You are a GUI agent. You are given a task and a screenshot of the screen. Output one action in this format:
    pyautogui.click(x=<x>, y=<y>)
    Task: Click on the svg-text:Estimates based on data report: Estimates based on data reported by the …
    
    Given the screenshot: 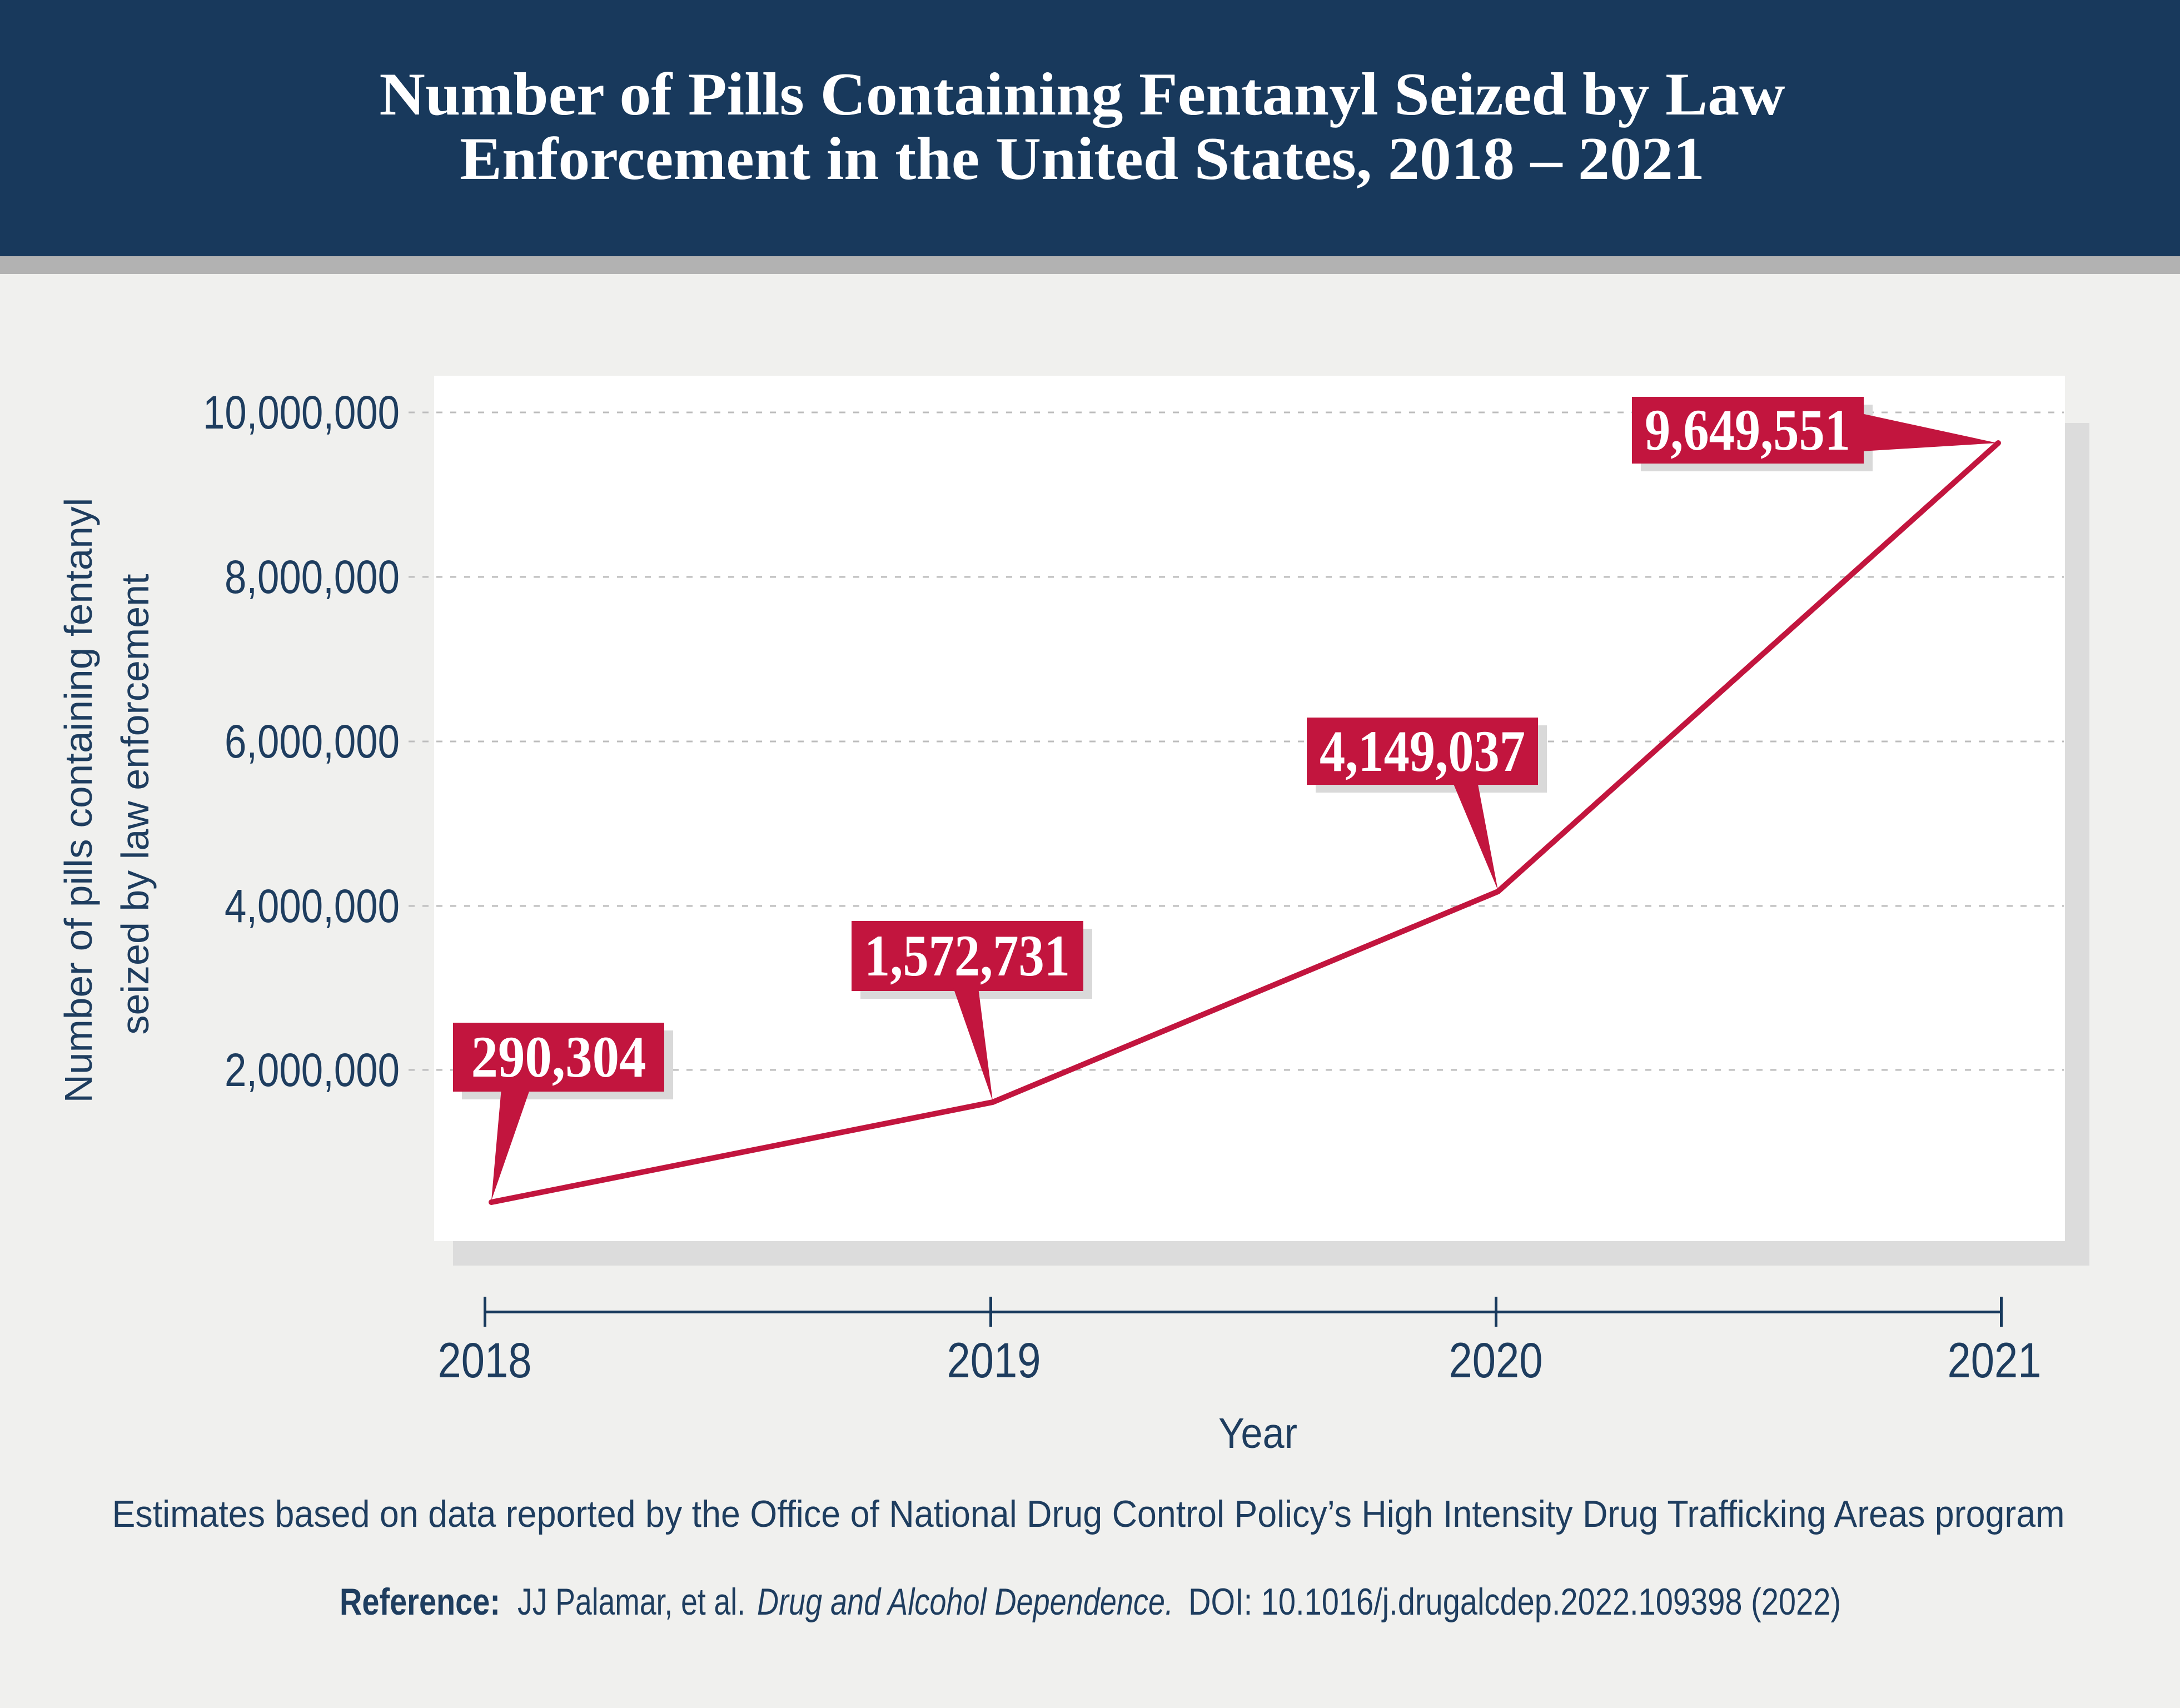 What is the action you would take?
    pyautogui.click(x=1089, y=1514)
    